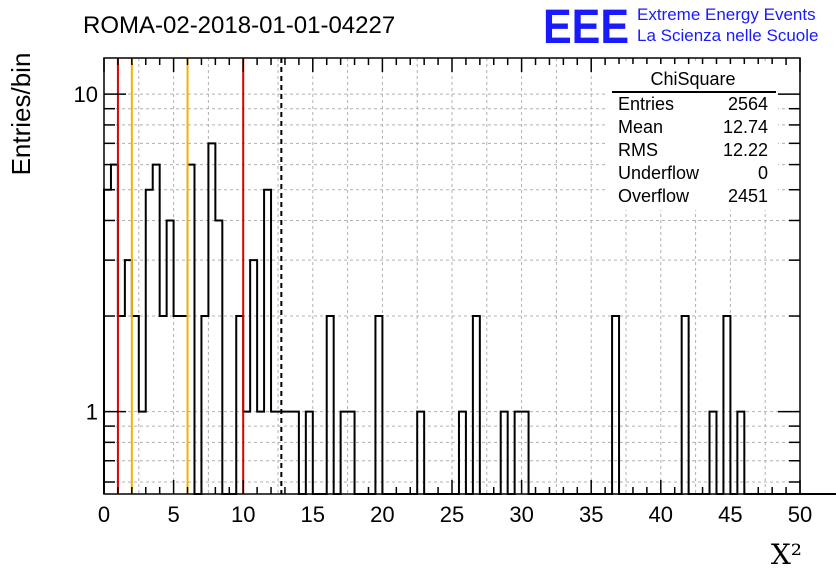 The image size is (836, 572). What do you see at coordinates (654, 196) in the screenshot?
I see `stats-label-overflow: Overflow` at bounding box center [654, 196].